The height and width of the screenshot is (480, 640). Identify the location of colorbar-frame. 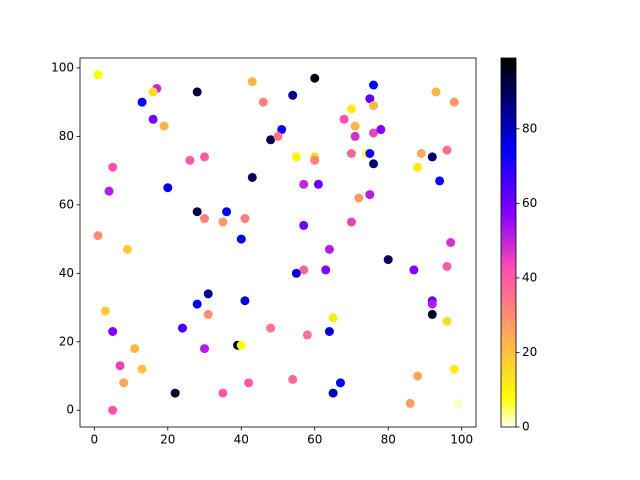
(508, 242).